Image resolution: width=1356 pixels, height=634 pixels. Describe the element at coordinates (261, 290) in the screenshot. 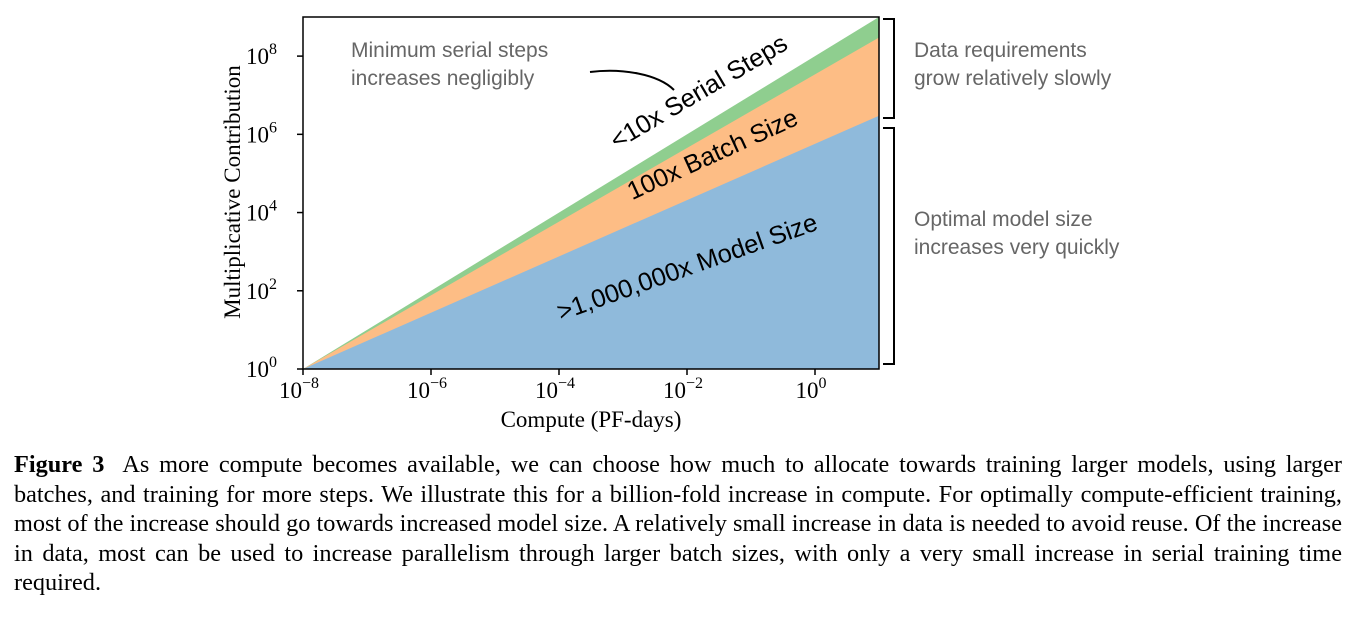

I see `y-tick-label: 10²` at that location.